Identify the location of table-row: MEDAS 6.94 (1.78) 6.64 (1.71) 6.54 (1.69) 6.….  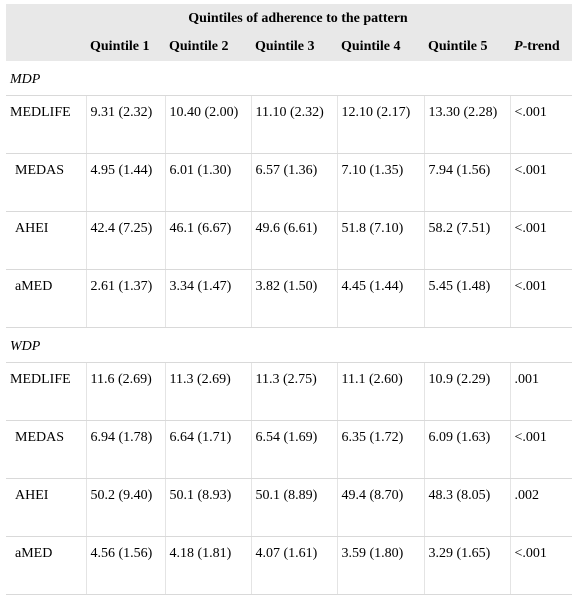
(289, 449).